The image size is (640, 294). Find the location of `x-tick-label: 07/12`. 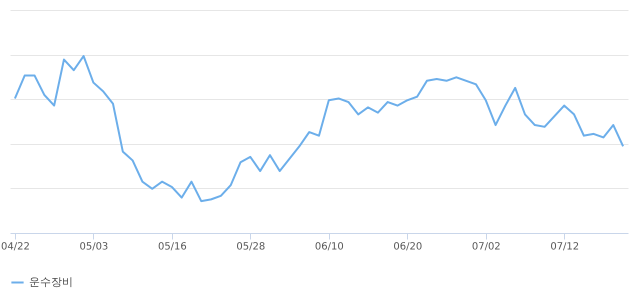

x-tick-label: 07/12 is located at coordinates (565, 247).